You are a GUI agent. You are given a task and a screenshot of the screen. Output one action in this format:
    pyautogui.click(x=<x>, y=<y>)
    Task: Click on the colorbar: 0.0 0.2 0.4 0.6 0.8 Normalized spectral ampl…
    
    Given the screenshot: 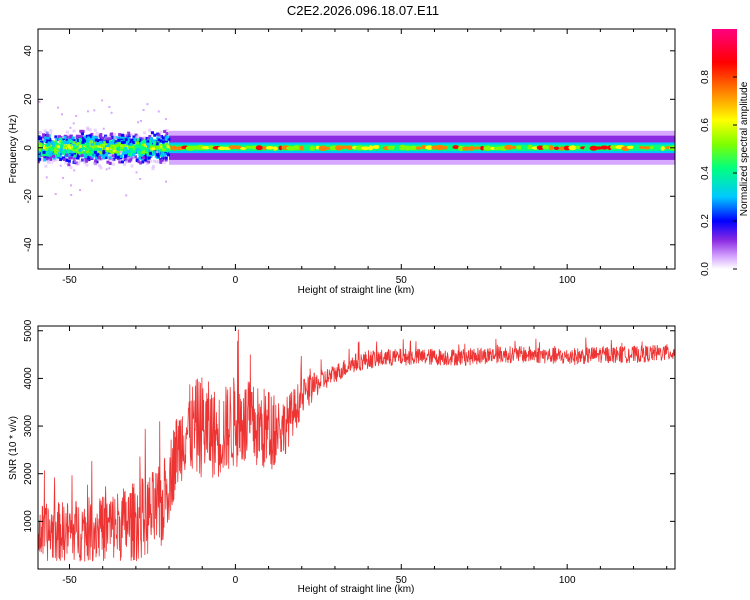 What is the action you would take?
    pyautogui.click(x=725, y=152)
    